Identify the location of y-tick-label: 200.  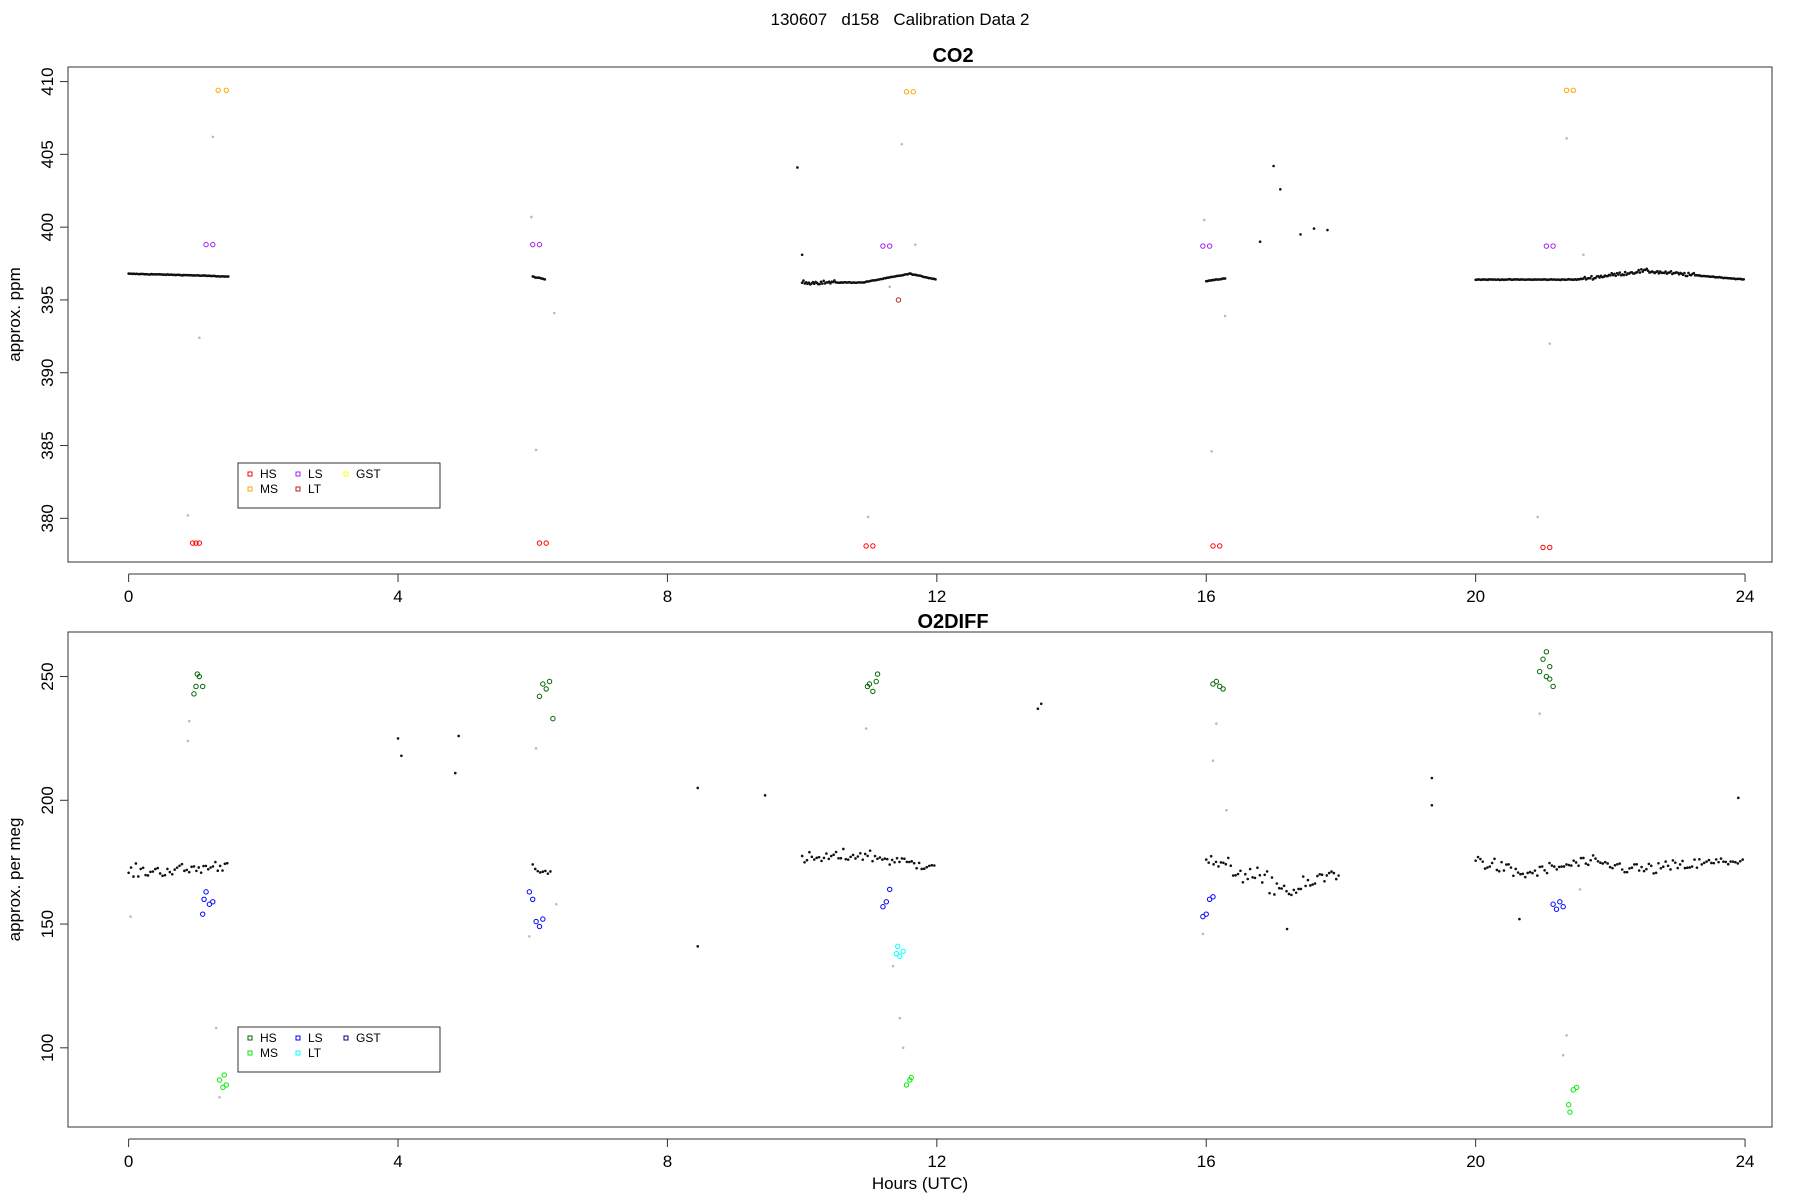
(47, 800).